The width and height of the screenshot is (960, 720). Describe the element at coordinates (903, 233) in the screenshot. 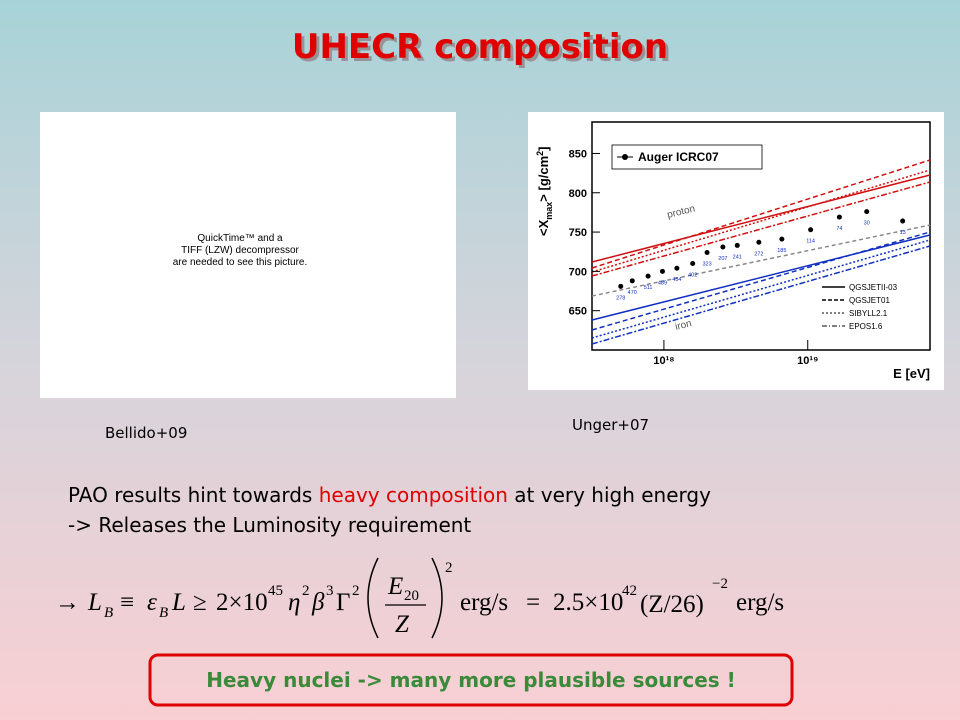

I see `point-count: 13` at that location.